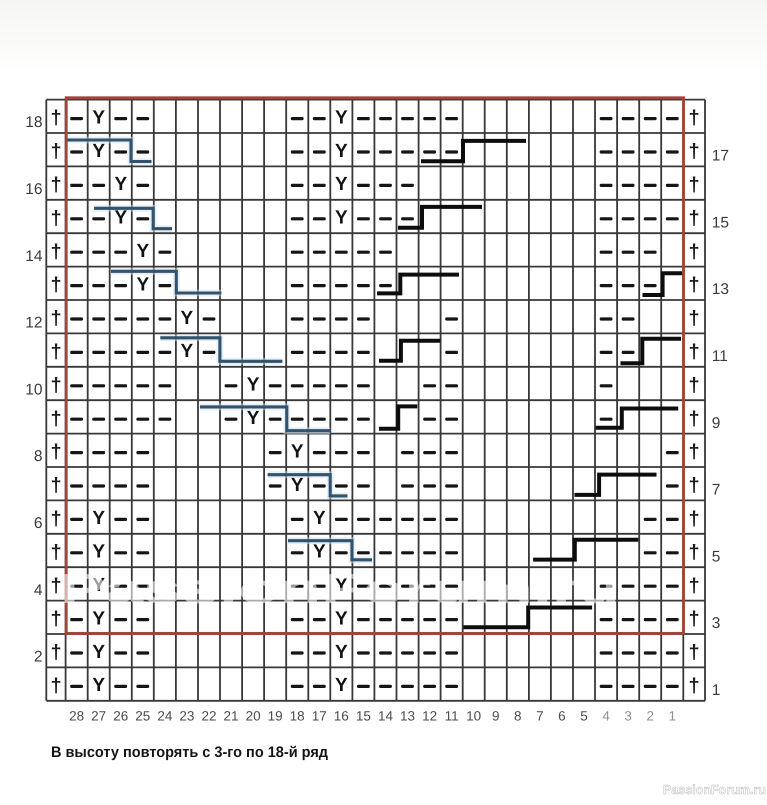 This screenshot has width=767, height=805. Describe the element at coordinates (208, 715) in the screenshot. I see `svg-text: 22` at that location.